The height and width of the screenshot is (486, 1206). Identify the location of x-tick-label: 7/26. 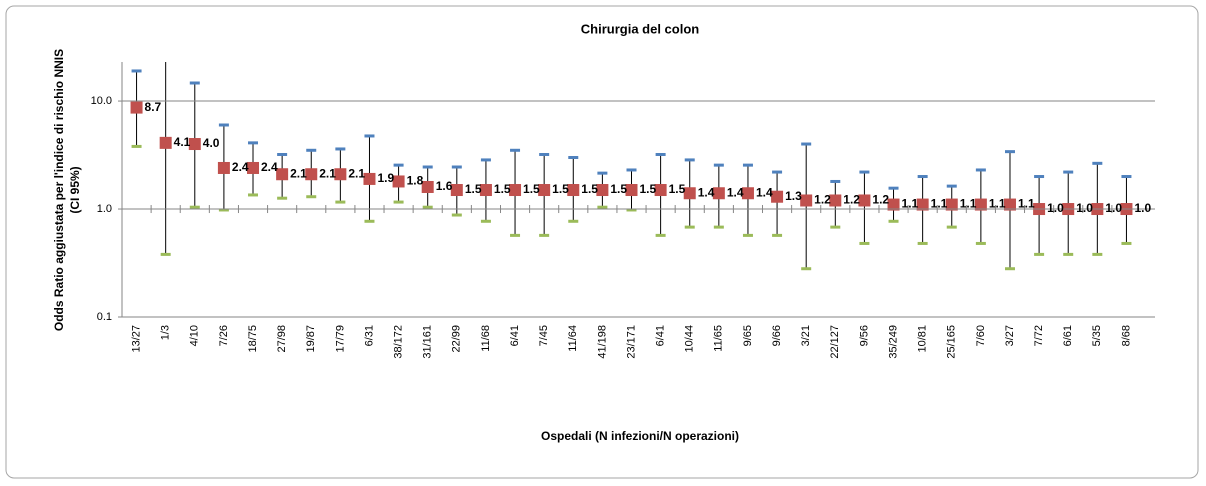
(224, 335).